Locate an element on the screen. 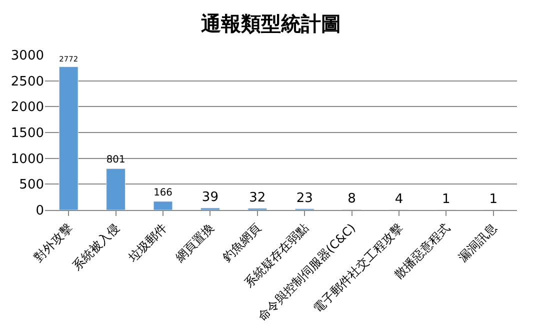 The image size is (542, 329). chart-title: 通報類型統計圖 is located at coordinates (270, 23).